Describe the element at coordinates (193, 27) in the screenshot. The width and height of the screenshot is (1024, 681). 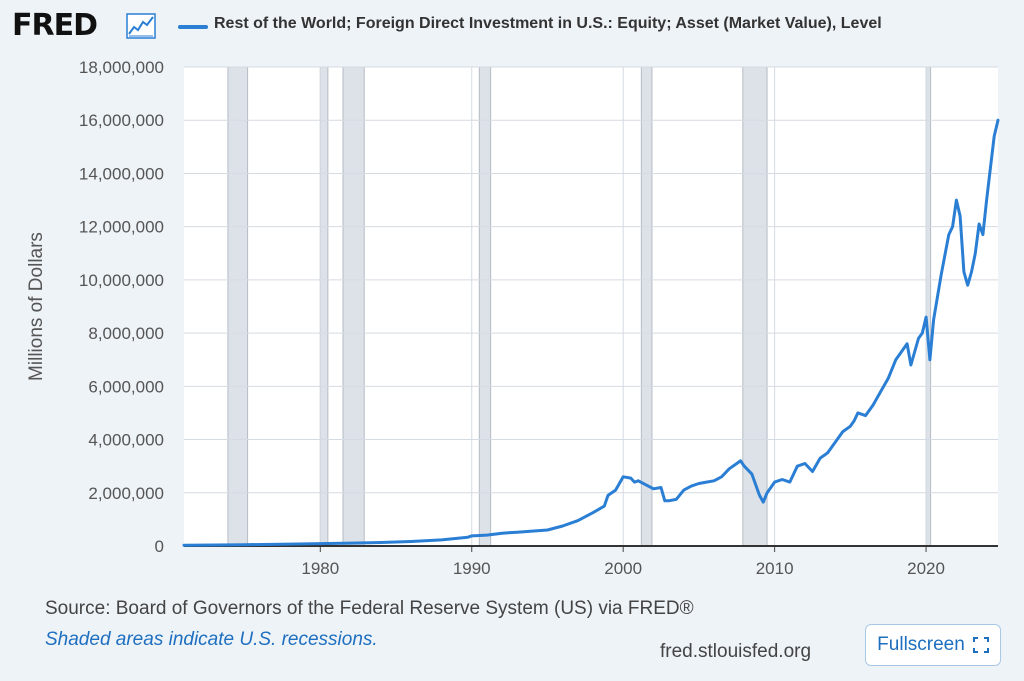
I see `legend-swatch` at that location.